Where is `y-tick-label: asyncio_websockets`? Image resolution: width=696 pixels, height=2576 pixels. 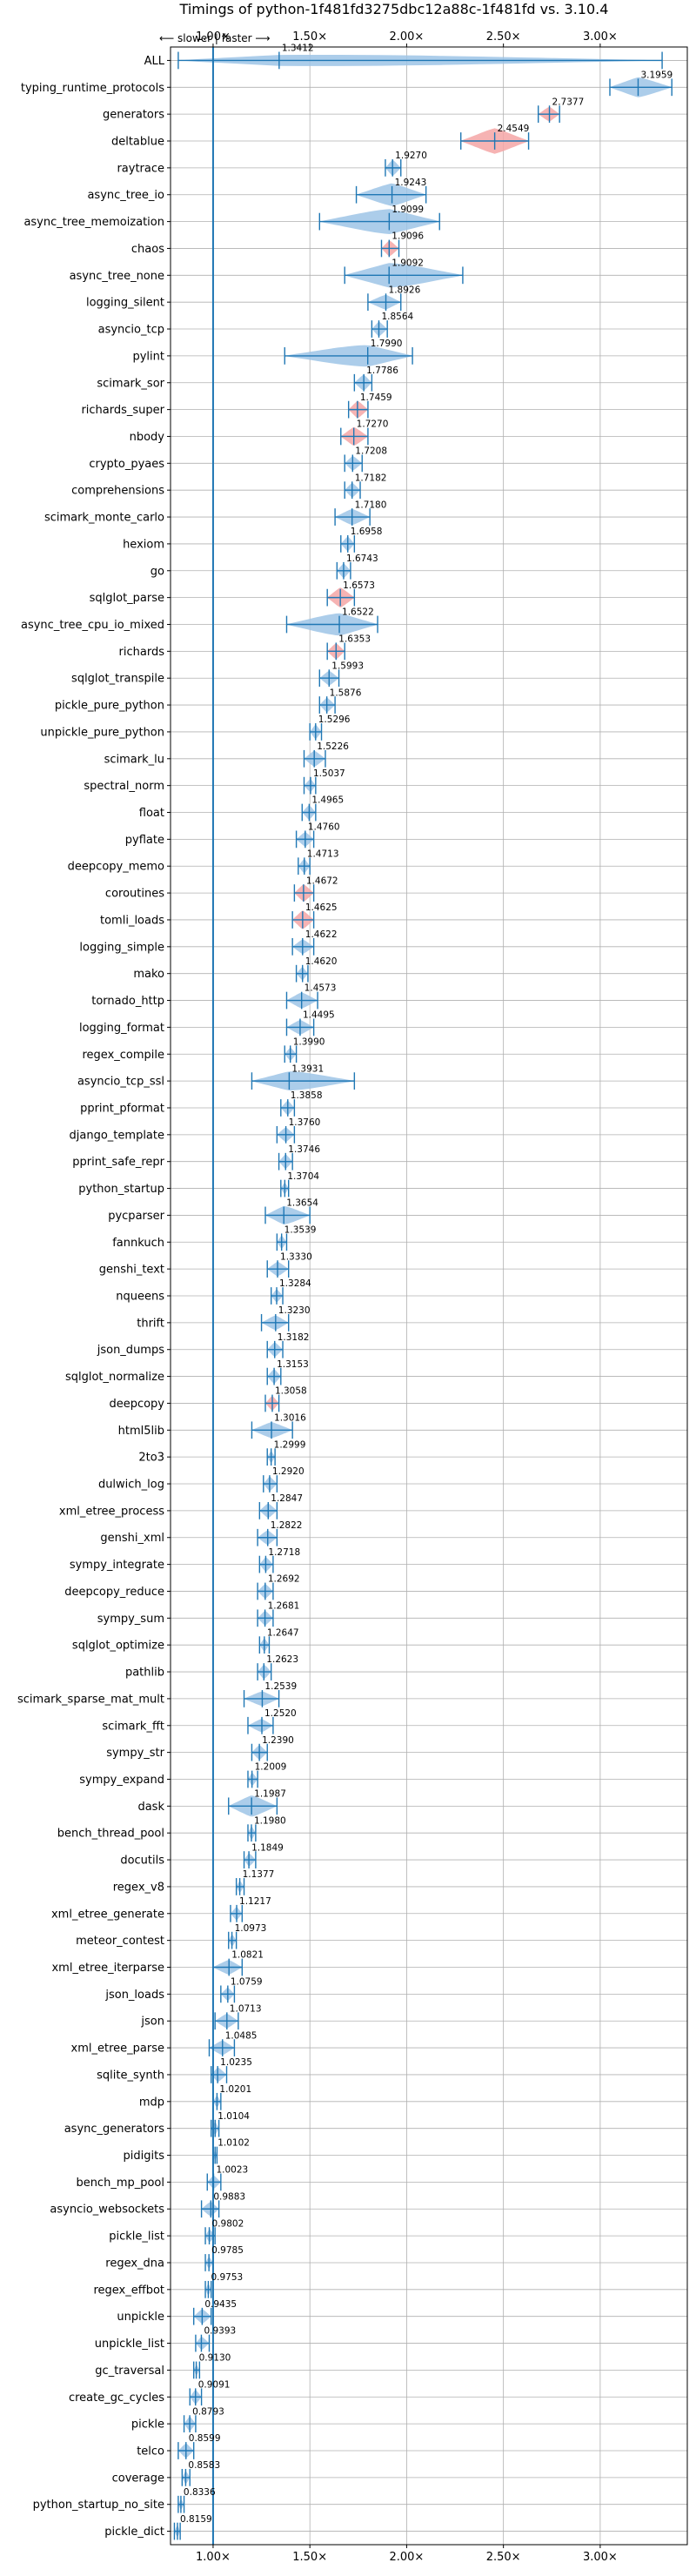
y-tick-label: asyncio_websockets is located at coordinates (107, 2210).